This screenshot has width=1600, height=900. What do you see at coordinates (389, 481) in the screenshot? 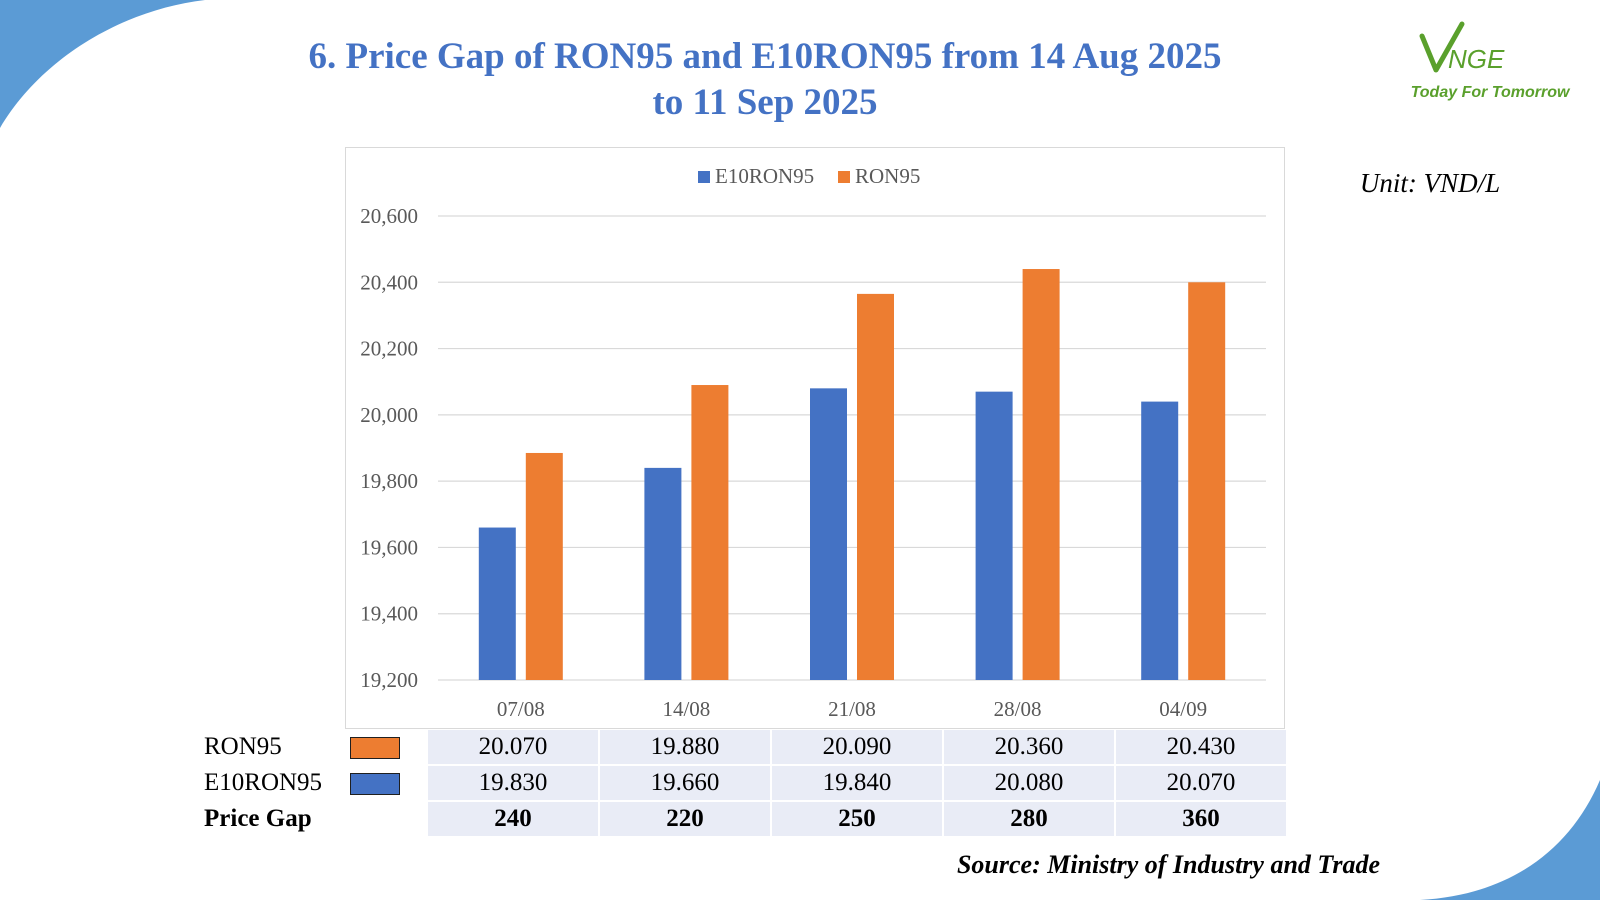
I see `y-tick-label: 19,800` at bounding box center [389, 481].